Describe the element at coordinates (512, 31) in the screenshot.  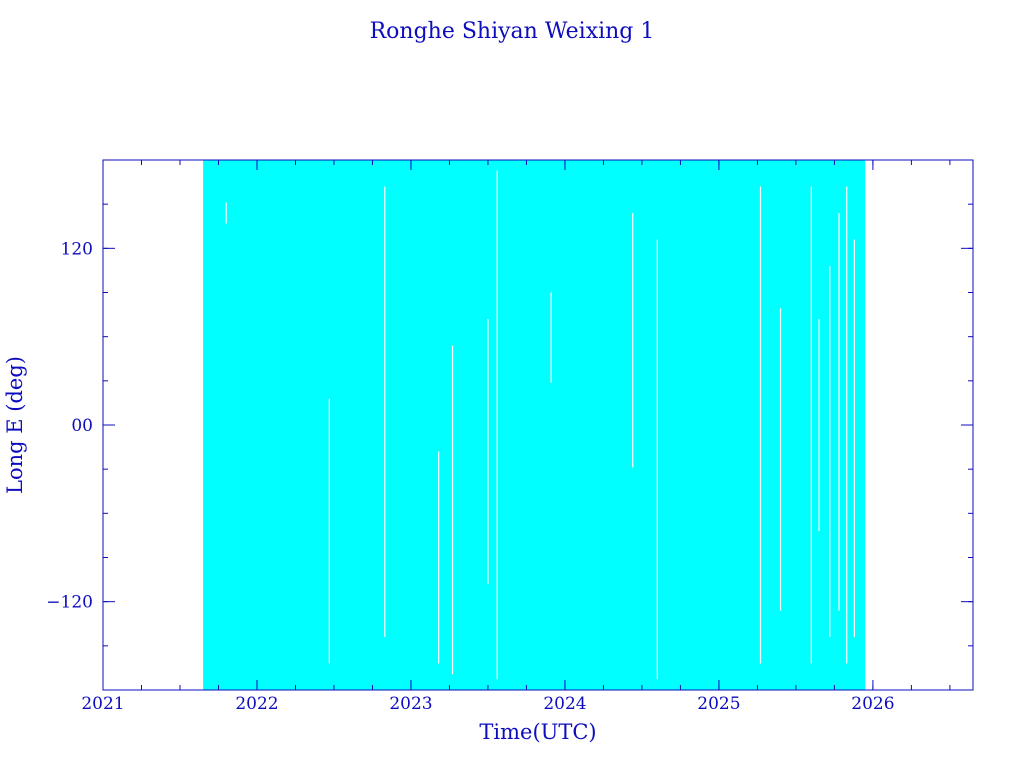
I see `chart-title: Ronghe Shiyan Weixing 1` at that location.